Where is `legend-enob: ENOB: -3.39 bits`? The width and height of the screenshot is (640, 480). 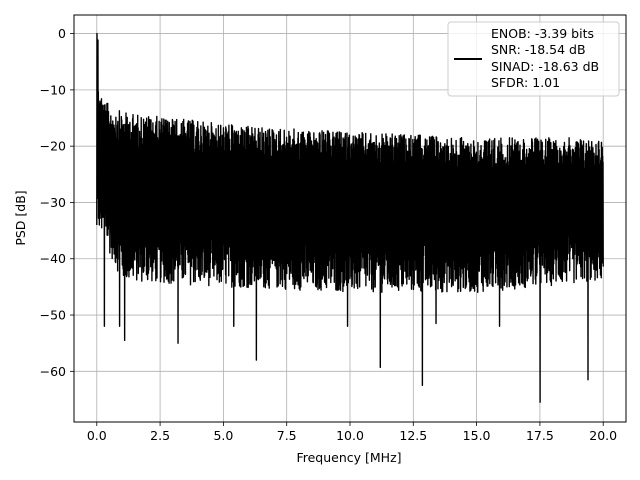
legend-enob: ENOB: -3.39 bits is located at coordinates (542, 33).